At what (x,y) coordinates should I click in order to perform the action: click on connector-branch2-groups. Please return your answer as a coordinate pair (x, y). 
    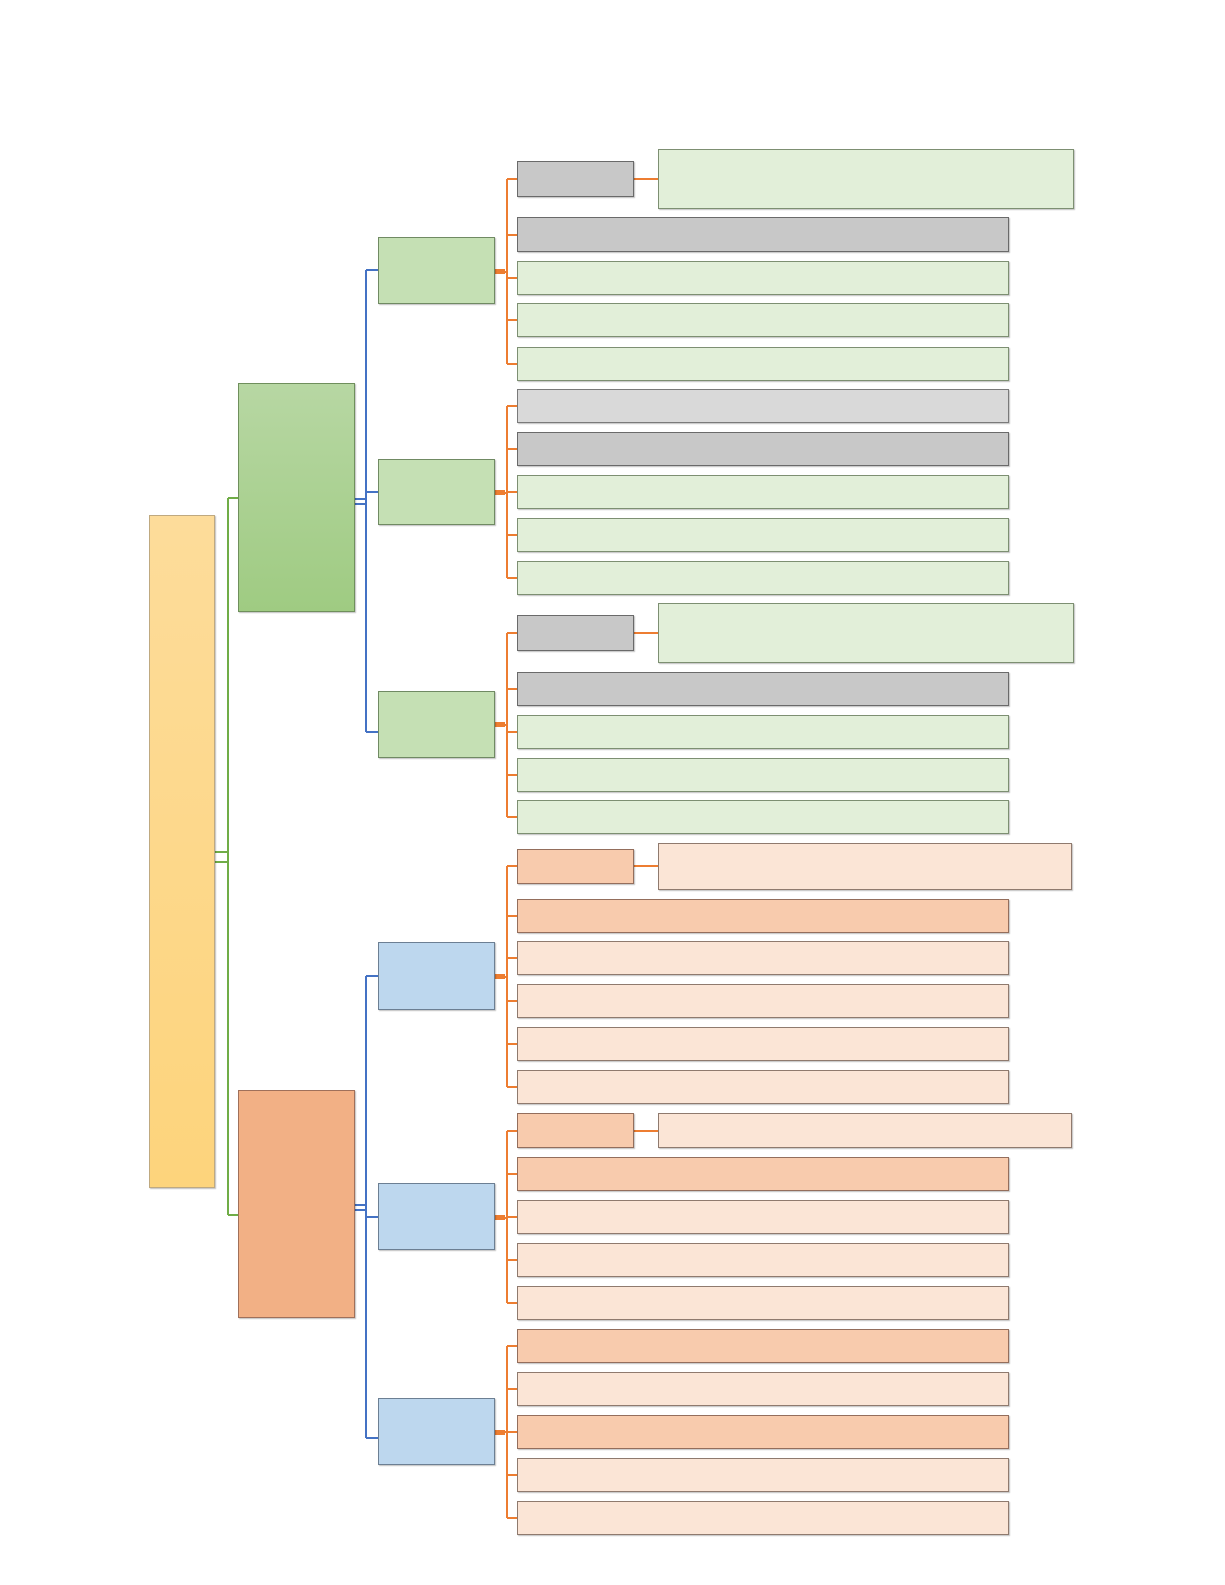
    Looking at the image, I should click on (366, 1207).